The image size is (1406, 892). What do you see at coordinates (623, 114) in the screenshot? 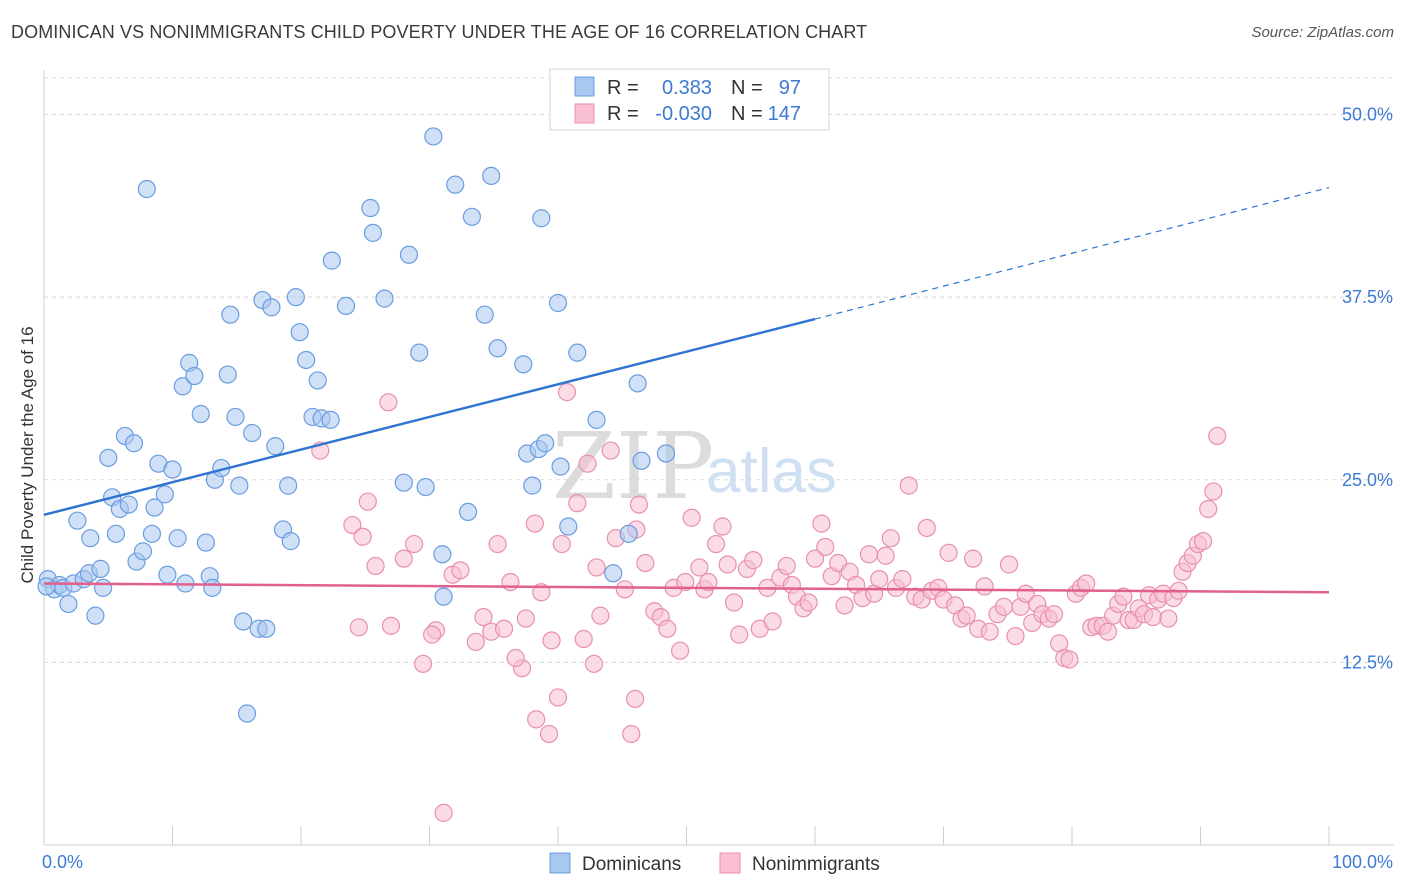
I see `stats-pink-r-label: R =` at bounding box center [623, 114].